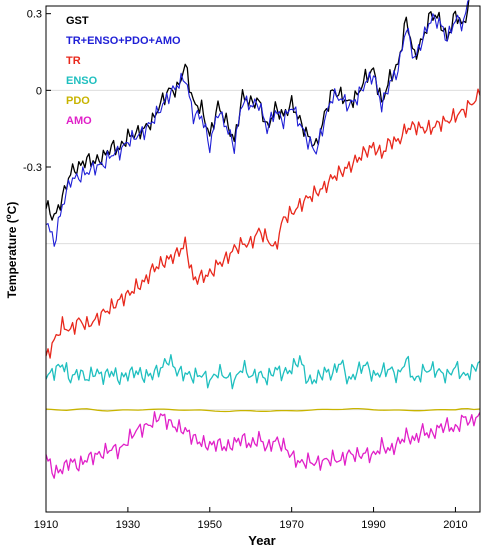 Image resolution: width=483 pixels, height=555 pixels. I want to click on x-axis-title: Year, so click(261, 540).